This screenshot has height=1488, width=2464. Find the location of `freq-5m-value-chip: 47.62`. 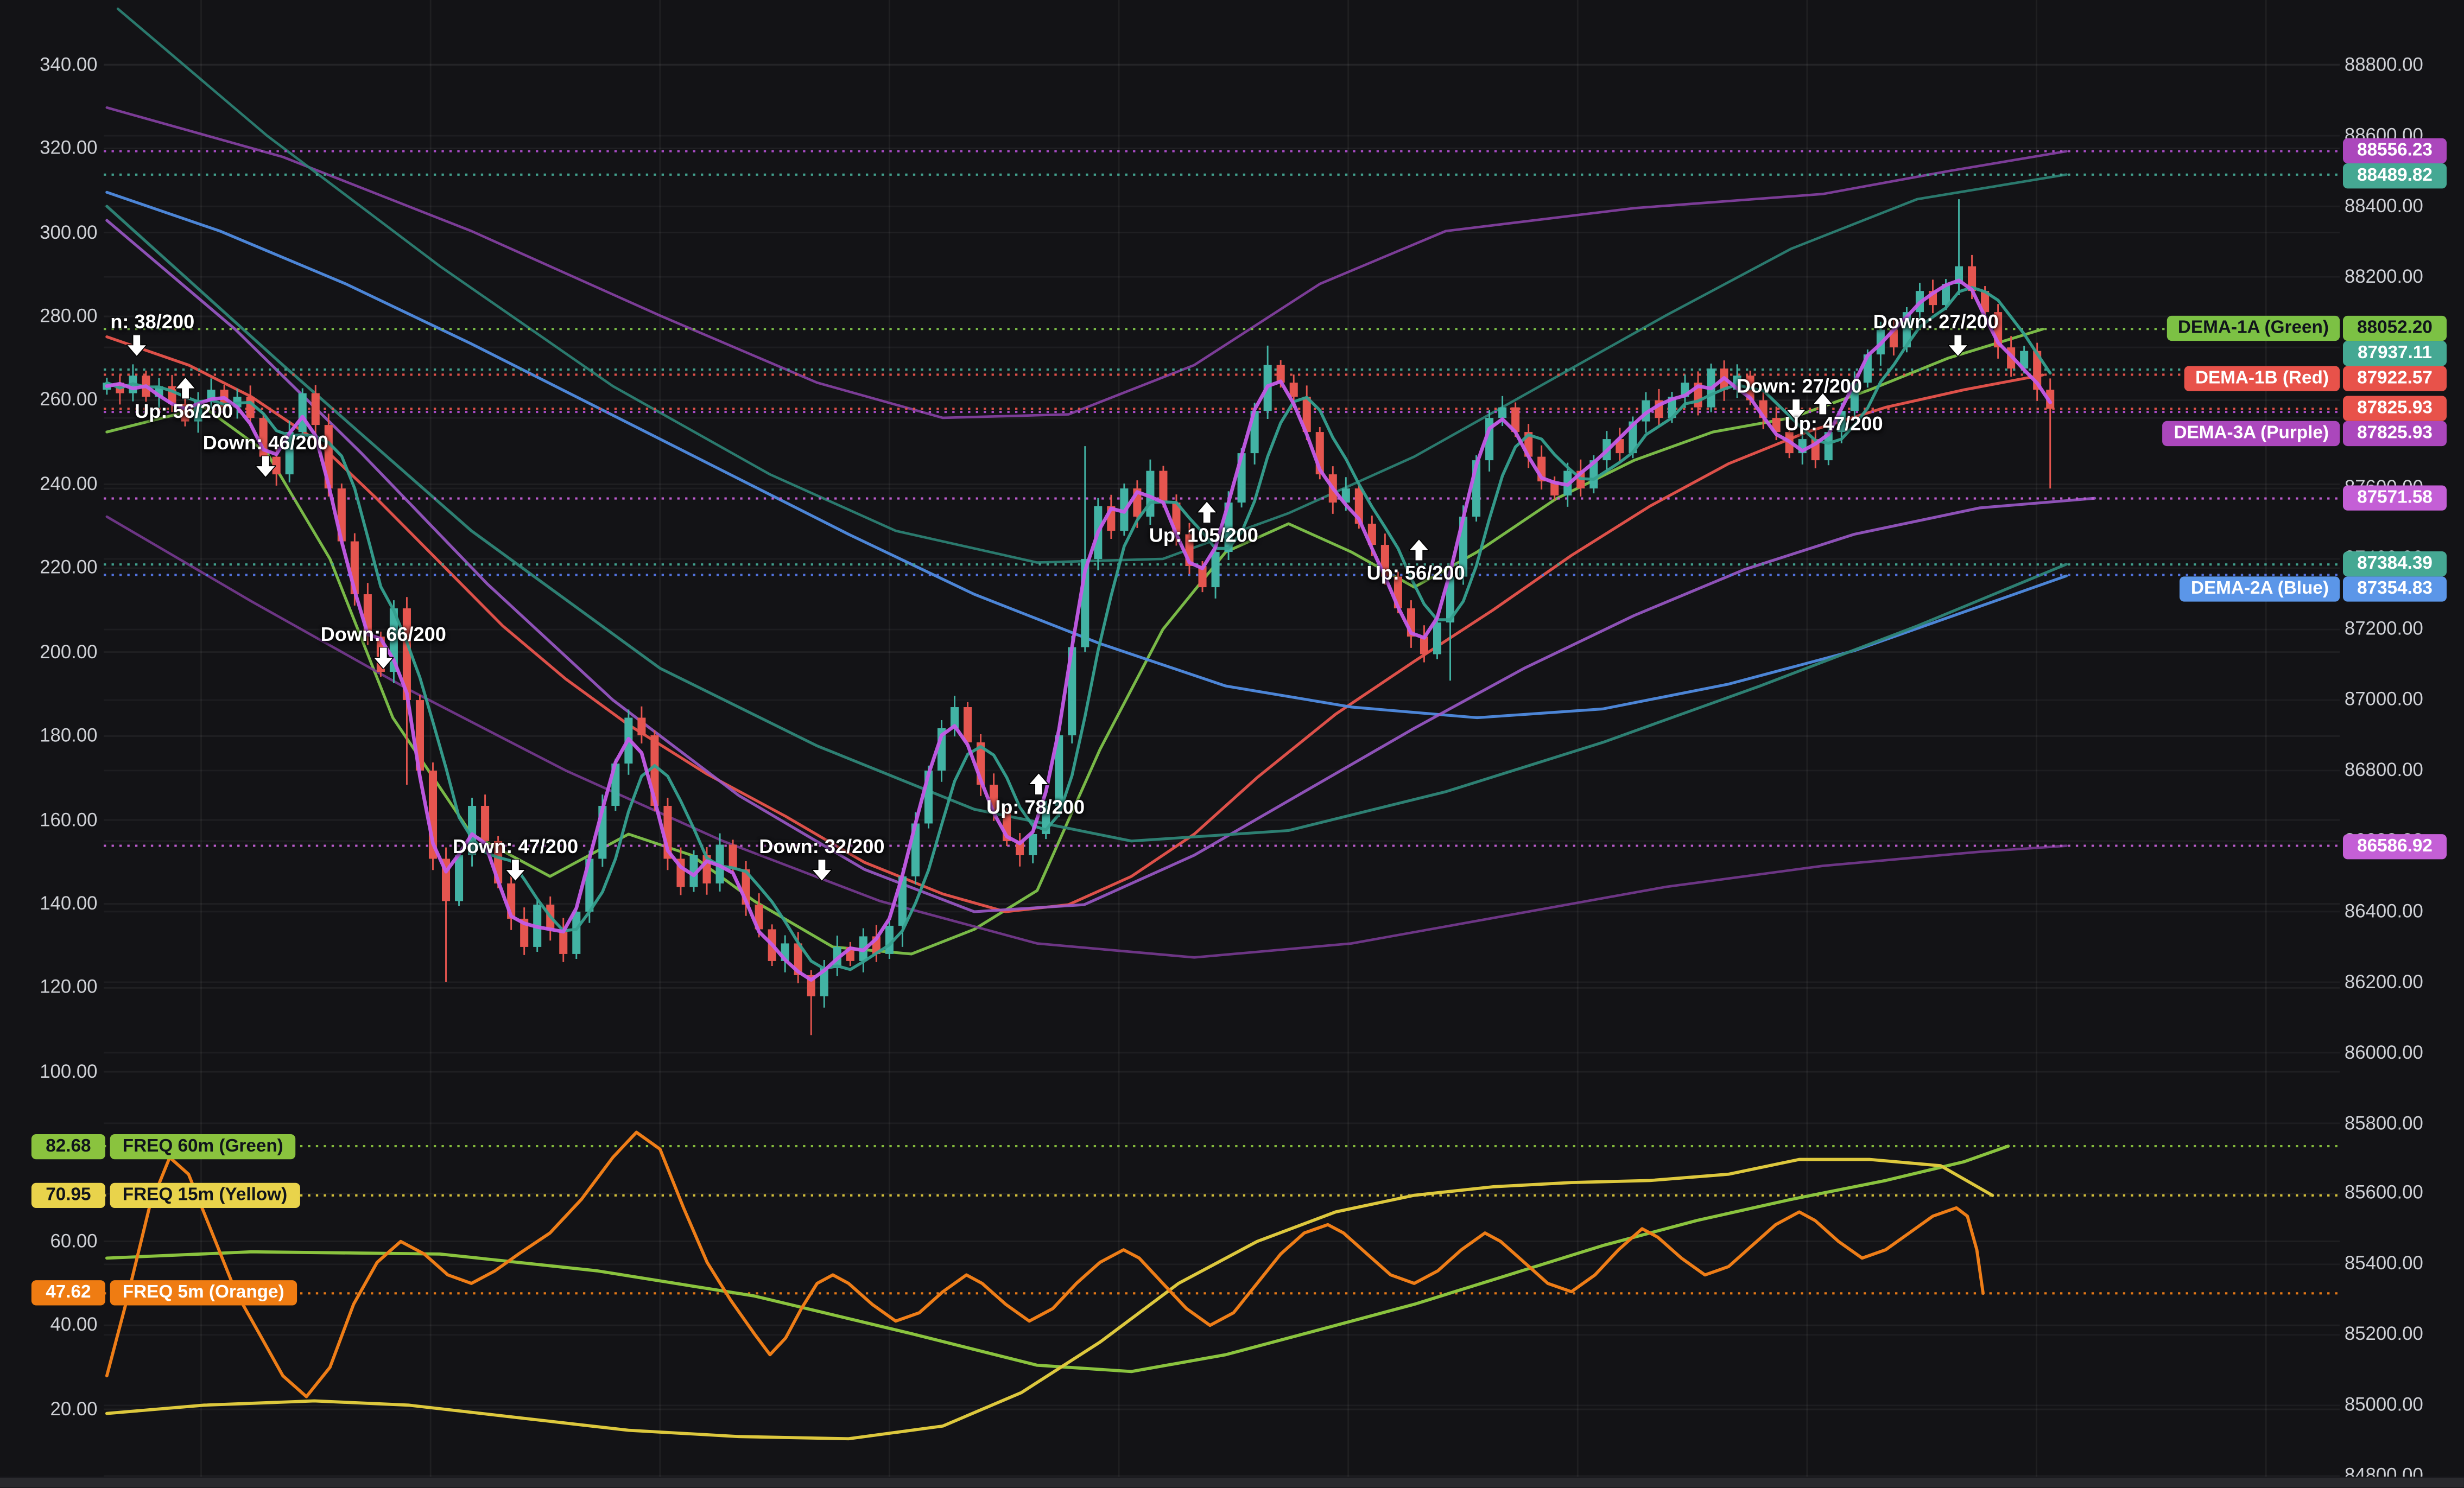

freq-5m-value-chip: 47.62 is located at coordinates (68, 1294).